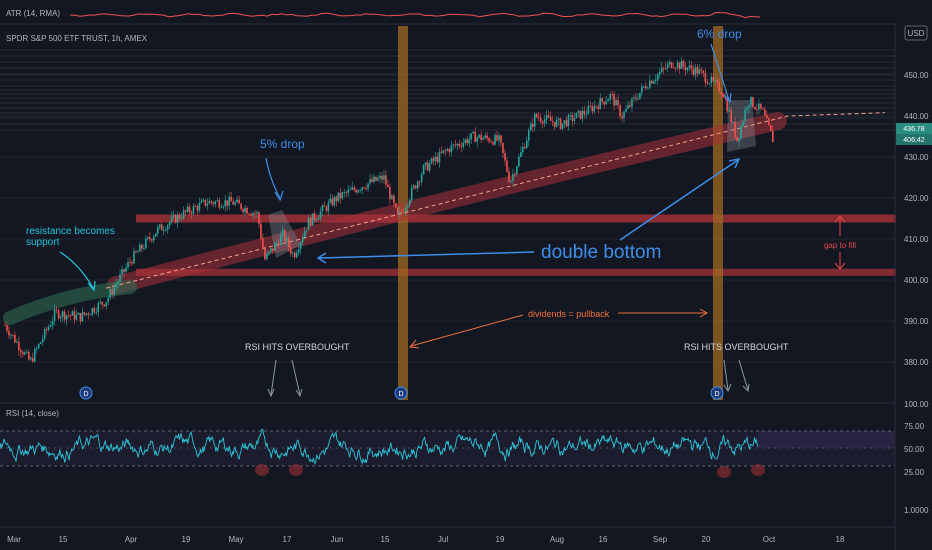 This screenshot has width=932, height=550. What do you see at coordinates (916, 321) in the screenshot?
I see `price-tick-label: 390.00` at bounding box center [916, 321].